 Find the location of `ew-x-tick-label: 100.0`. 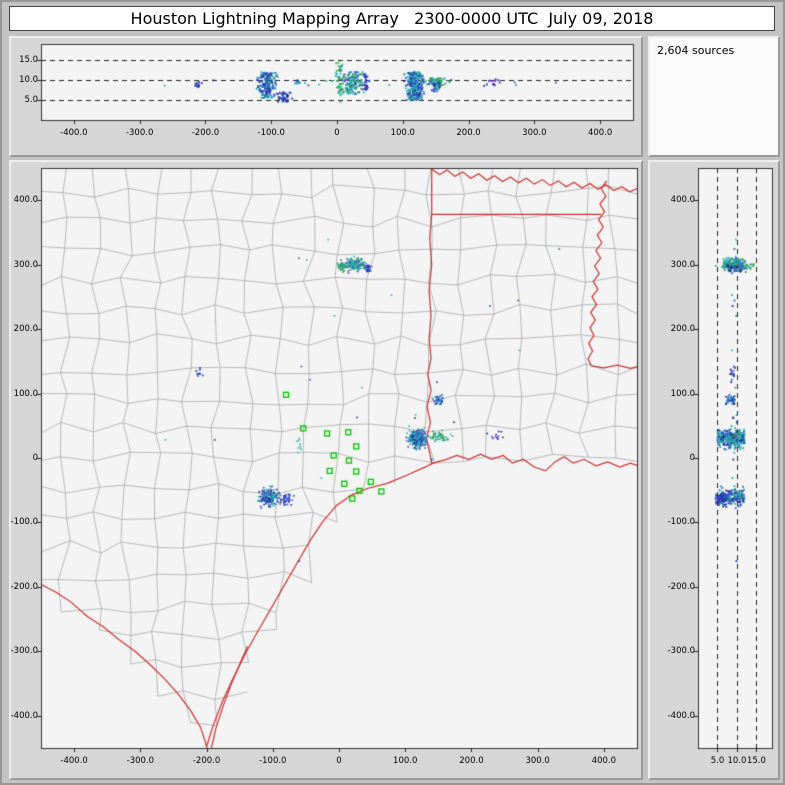

ew-x-tick-label: 100.0 is located at coordinates (402, 133).